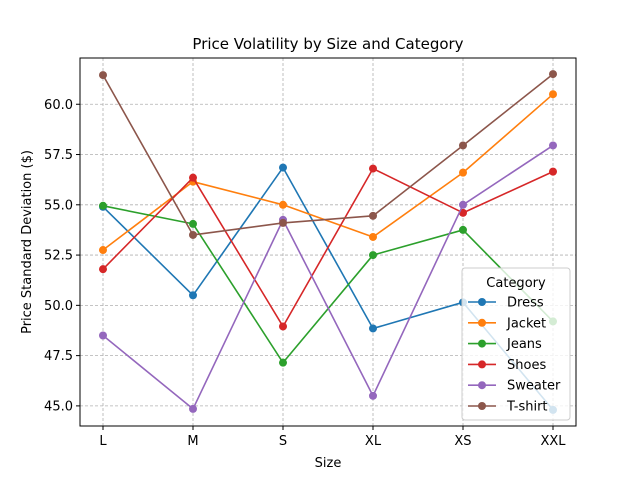  Describe the element at coordinates (373, 441) in the screenshot. I see `x-tick-label: XL` at that location.